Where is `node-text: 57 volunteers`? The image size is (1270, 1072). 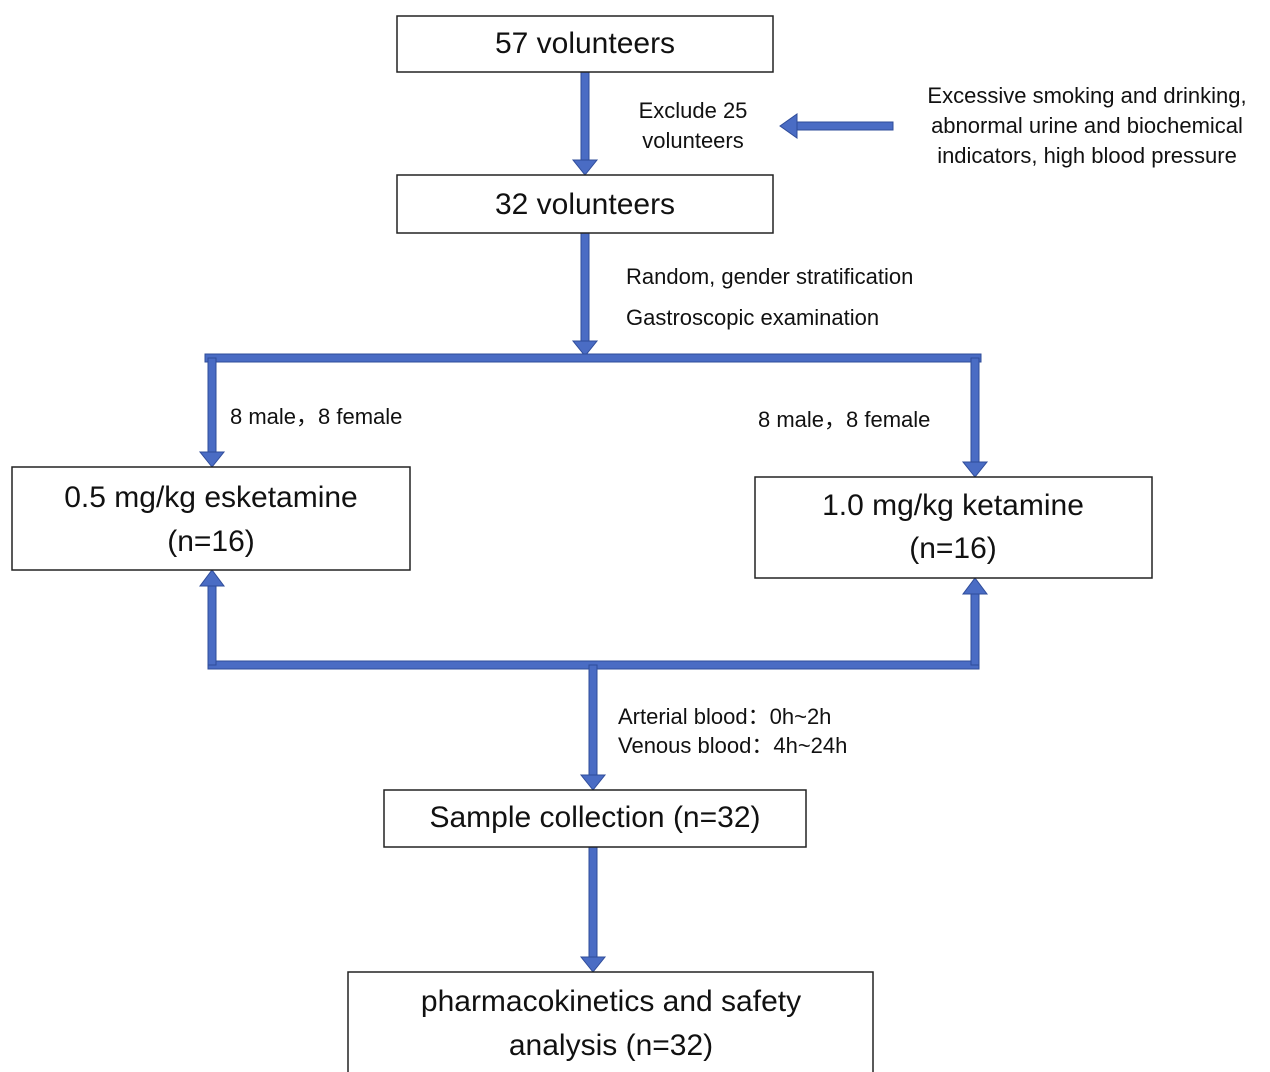
node-text: 57 volunteers is located at coordinates (585, 43).